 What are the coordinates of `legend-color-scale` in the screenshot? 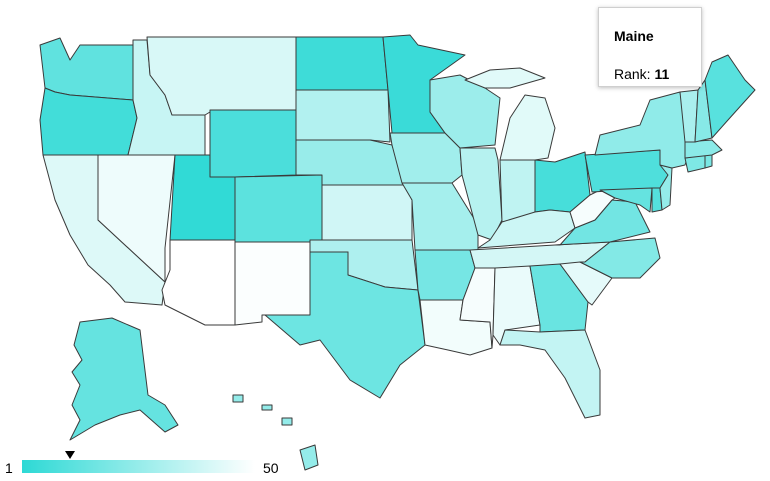 It's located at (138, 466).